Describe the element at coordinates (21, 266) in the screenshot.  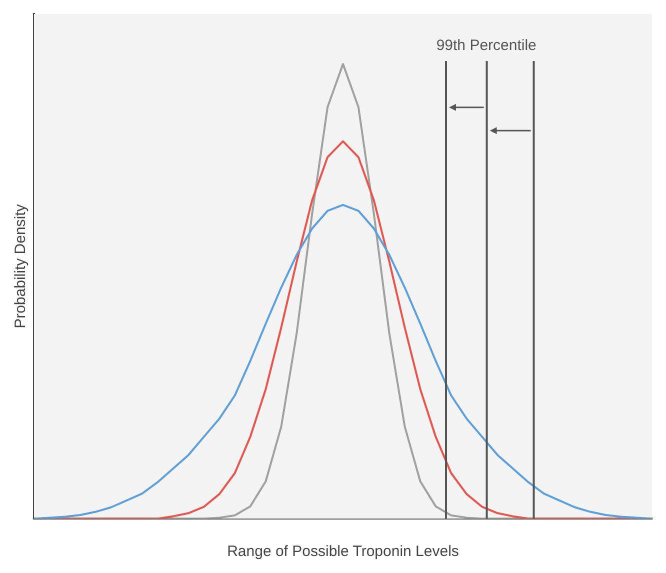
I see `y-axis-title: Probability Density` at that location.